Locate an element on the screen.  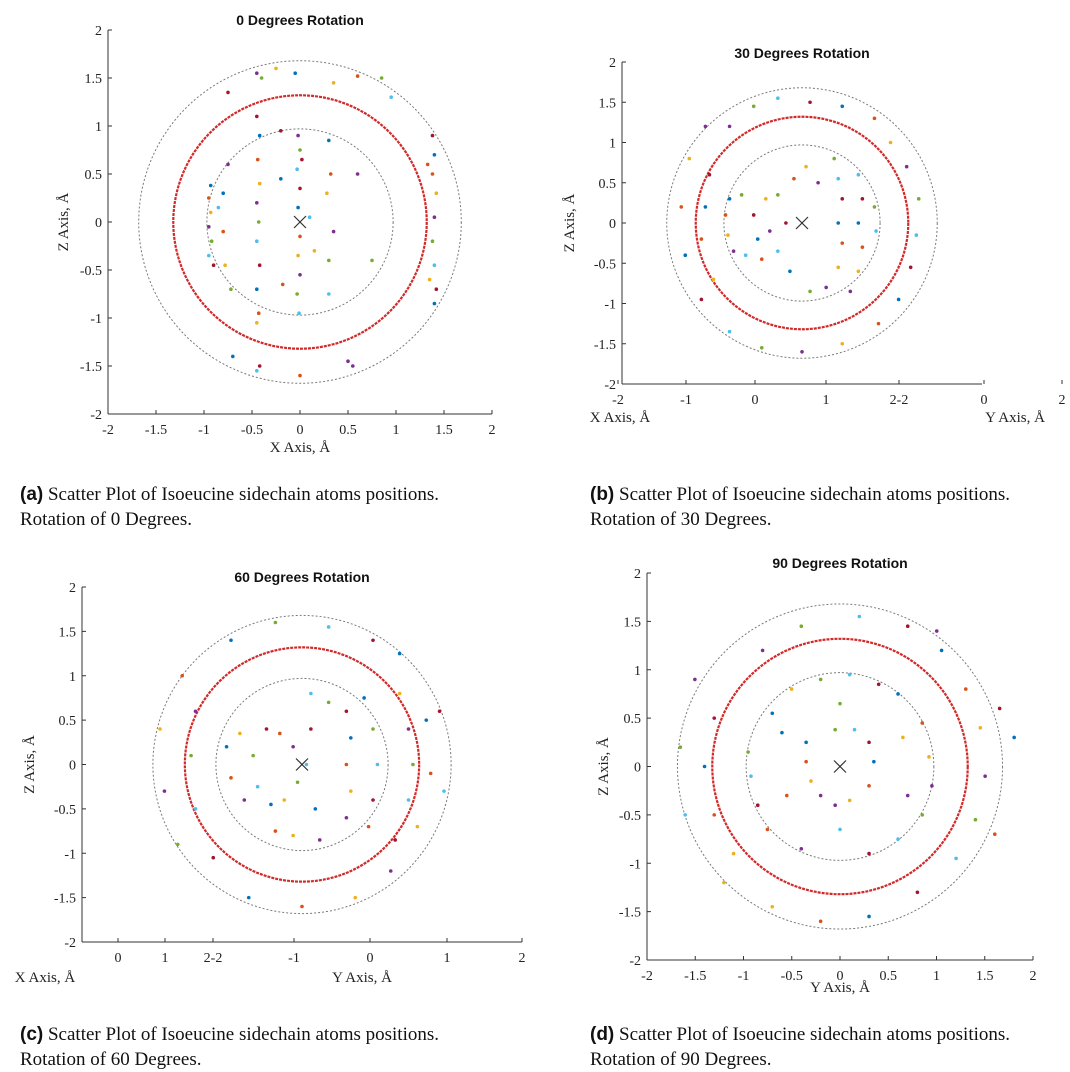
chart-title: 60 Degrees Rotation is located at coordinates (301, 577).